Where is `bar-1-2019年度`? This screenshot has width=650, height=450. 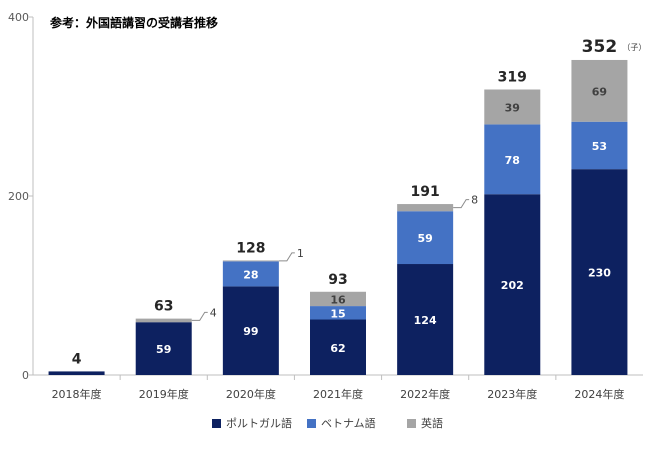
bar-1-2019年度 is located at coordinates (163, 348).